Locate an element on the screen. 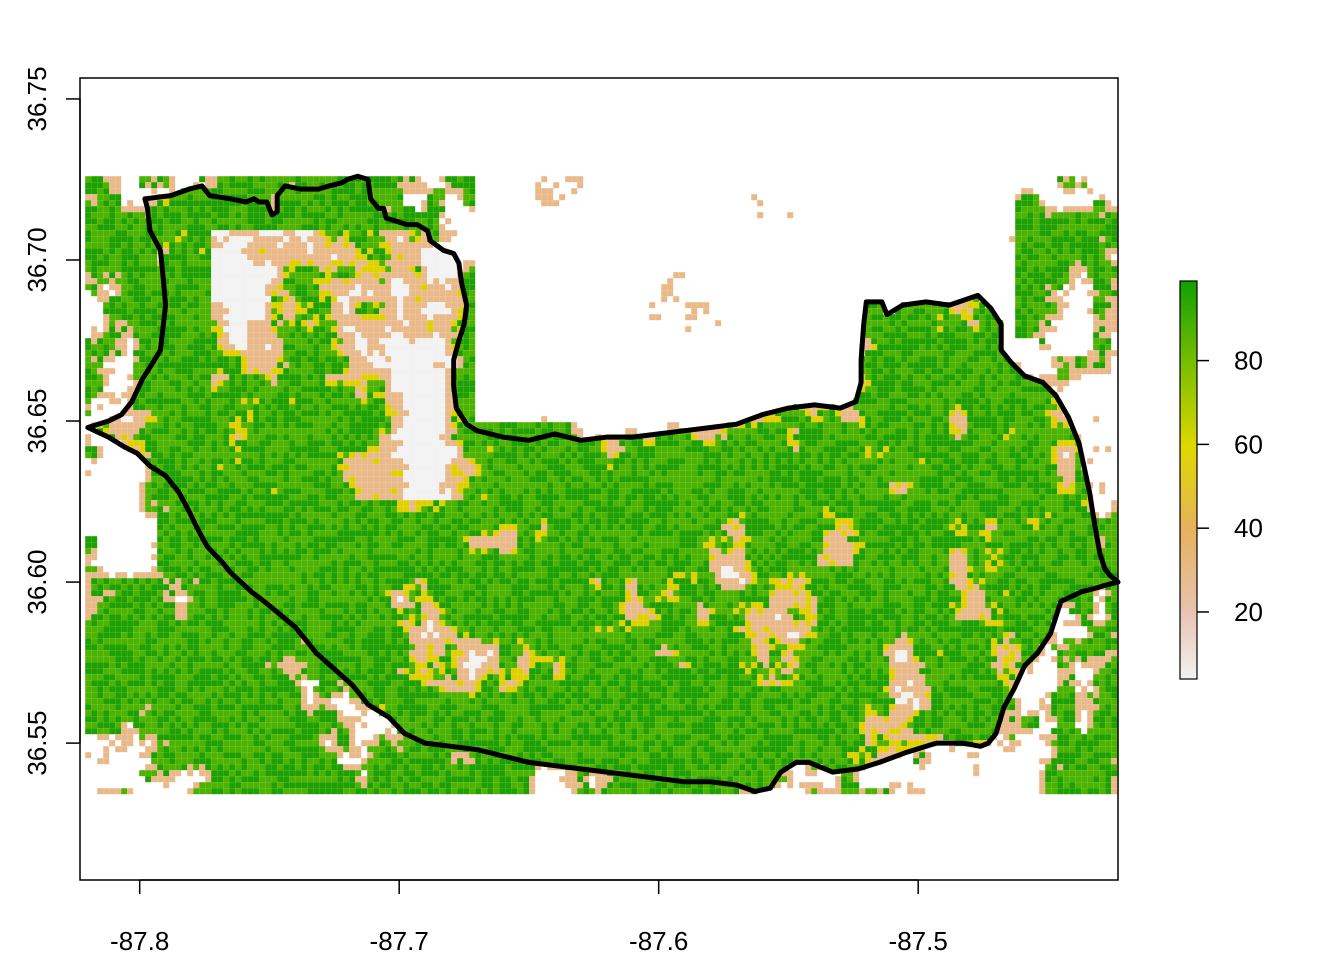 The image size is (1344, 960). y-tick-label: 36.55 is located at coordinates (37, 743).